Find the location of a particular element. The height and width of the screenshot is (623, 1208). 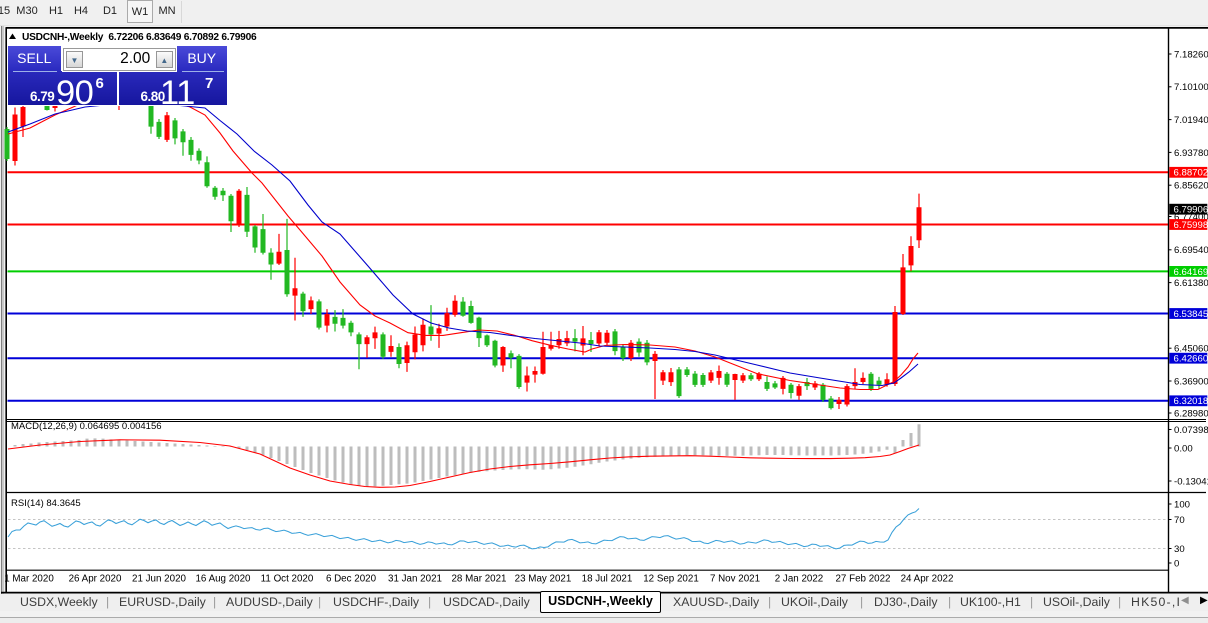

svg-text: 23 May 2021 is located at coordinates (543, 579).